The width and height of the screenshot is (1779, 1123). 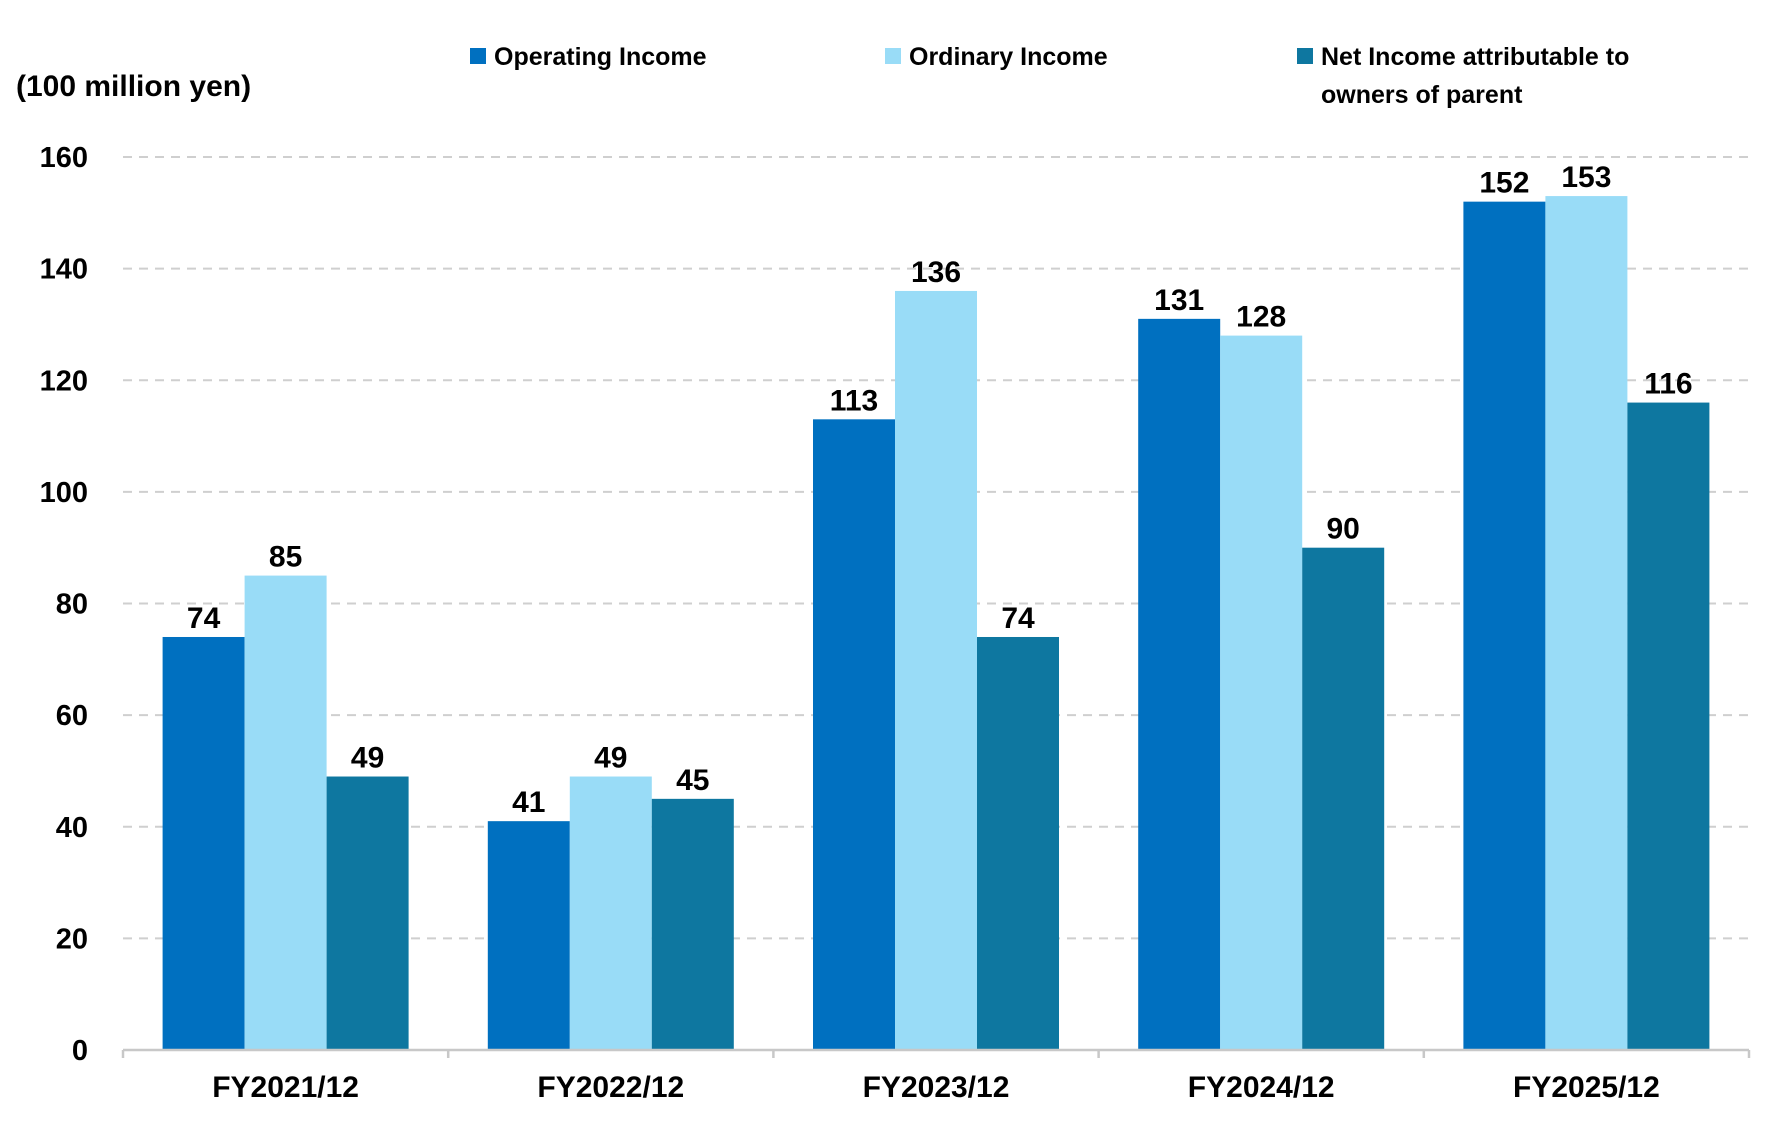 I want to click on y-tick-label-20: 20, so click(x=72, y=939).